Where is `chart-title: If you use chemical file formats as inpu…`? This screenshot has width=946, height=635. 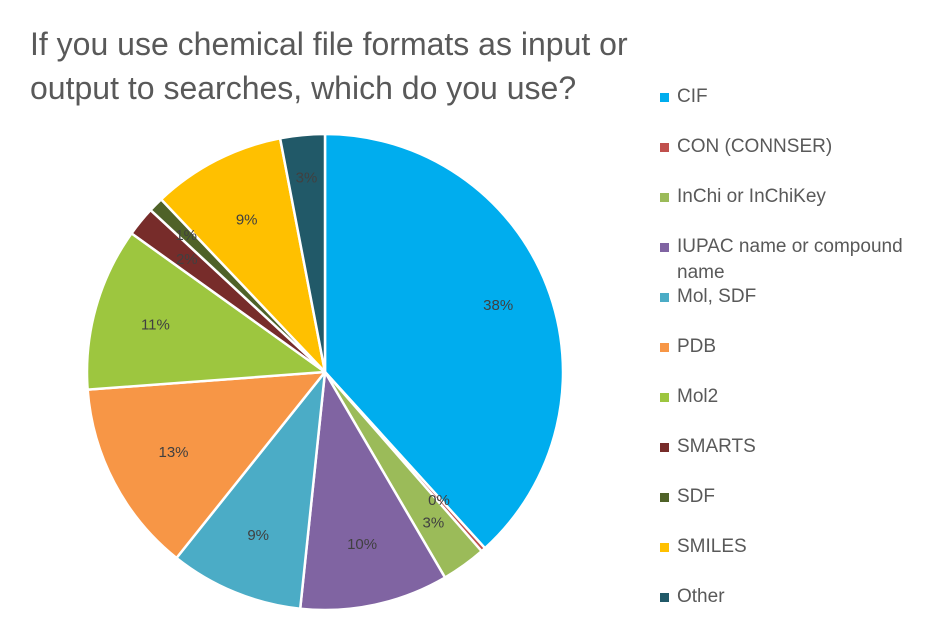
chart-title: If you use chemical file formats as inpu… is located at coordinates (329, 66).